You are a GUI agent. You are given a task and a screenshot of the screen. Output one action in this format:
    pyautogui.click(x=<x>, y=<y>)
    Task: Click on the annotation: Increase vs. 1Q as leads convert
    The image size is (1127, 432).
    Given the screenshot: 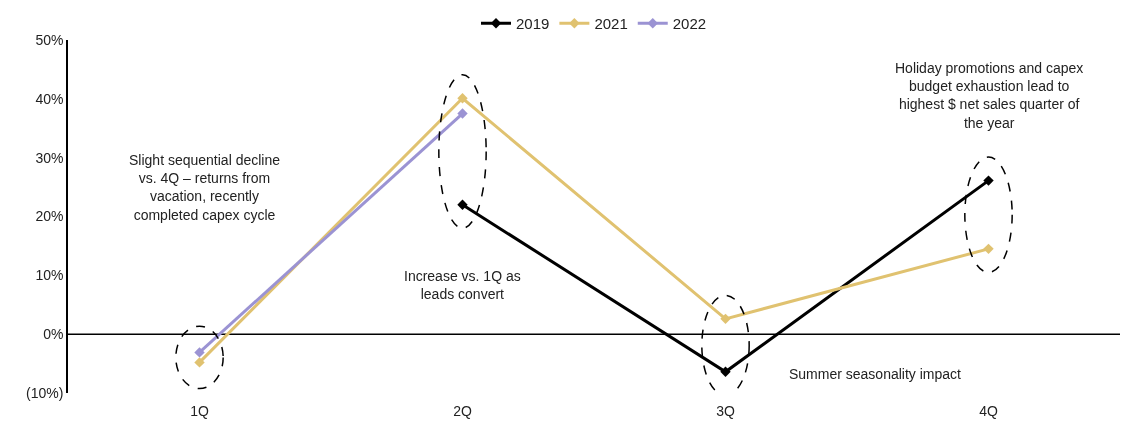 What is the action you would take?
    pyautogui.click(x=462, y=285)
    